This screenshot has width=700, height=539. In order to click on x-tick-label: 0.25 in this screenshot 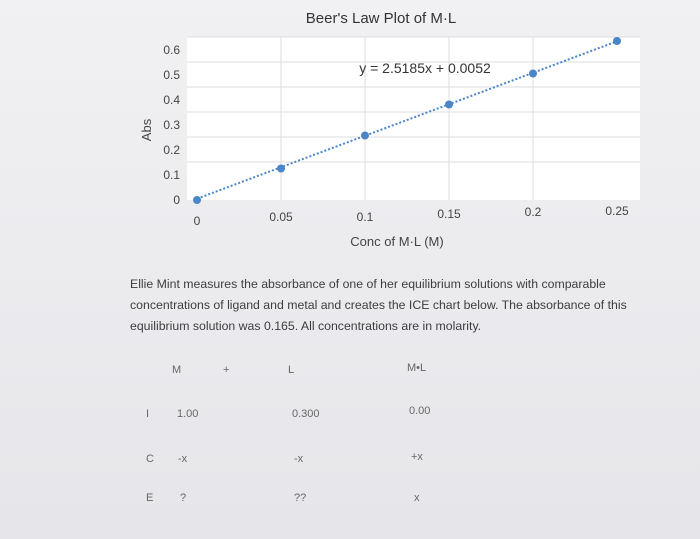, I will do `click(617, 211)`.